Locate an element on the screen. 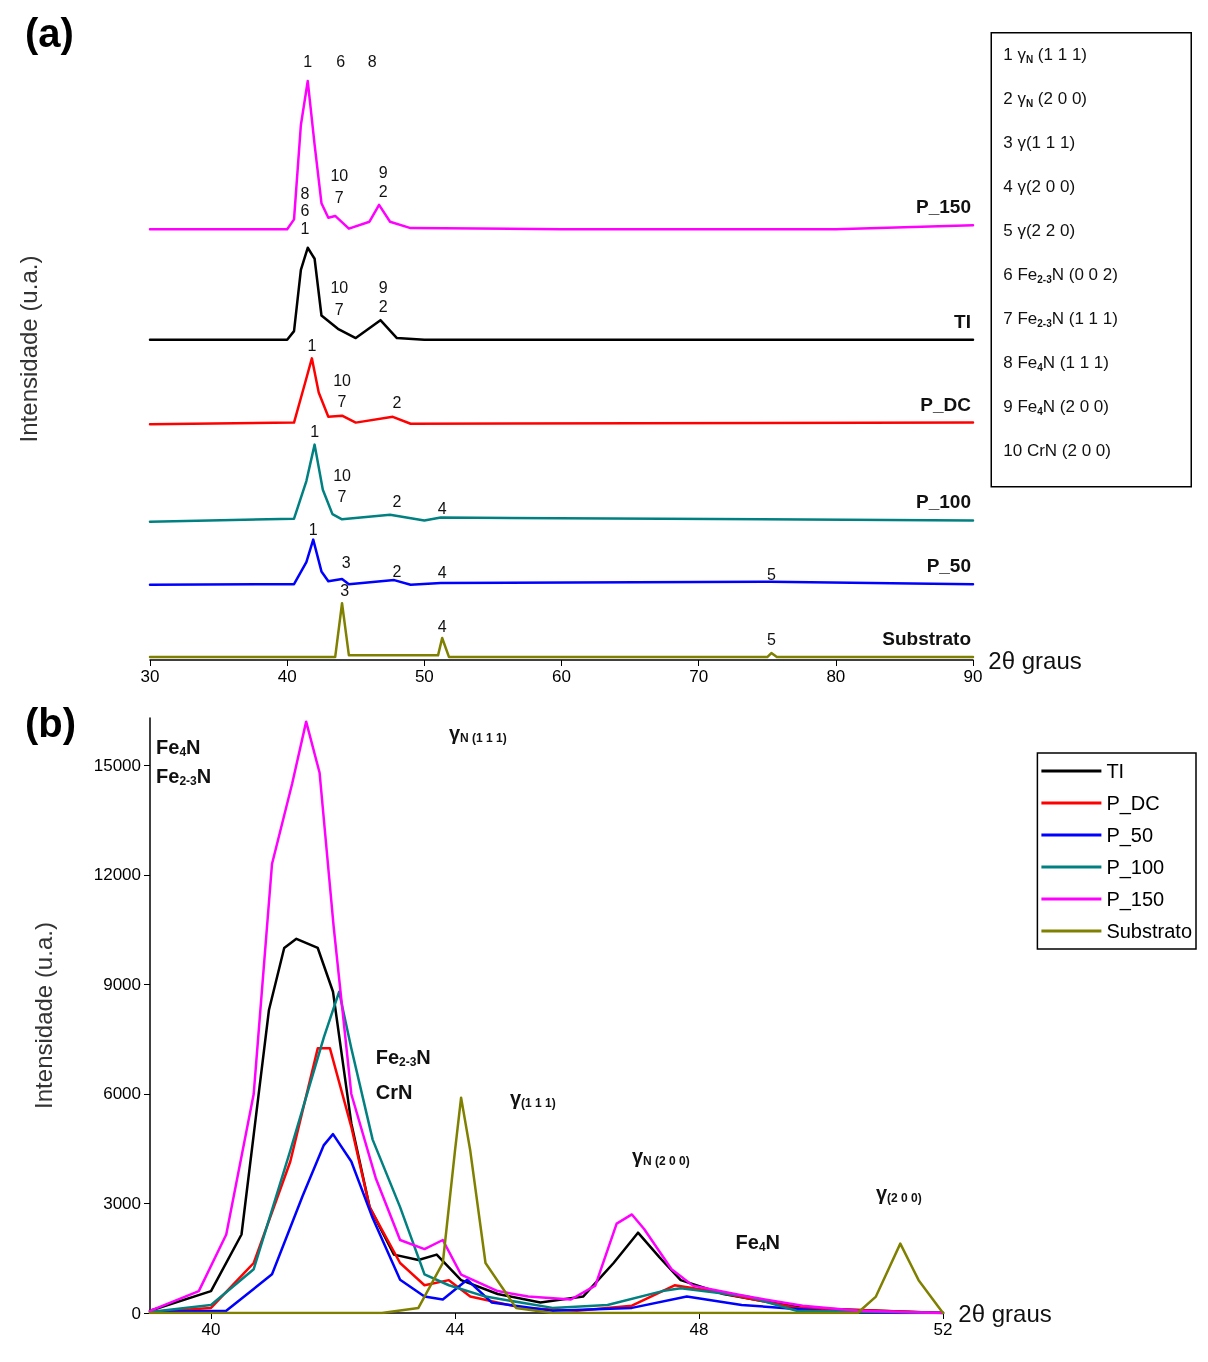 The image size is (1208, 1362). legend-label: P_150 is located at coordinates (1135, 899).